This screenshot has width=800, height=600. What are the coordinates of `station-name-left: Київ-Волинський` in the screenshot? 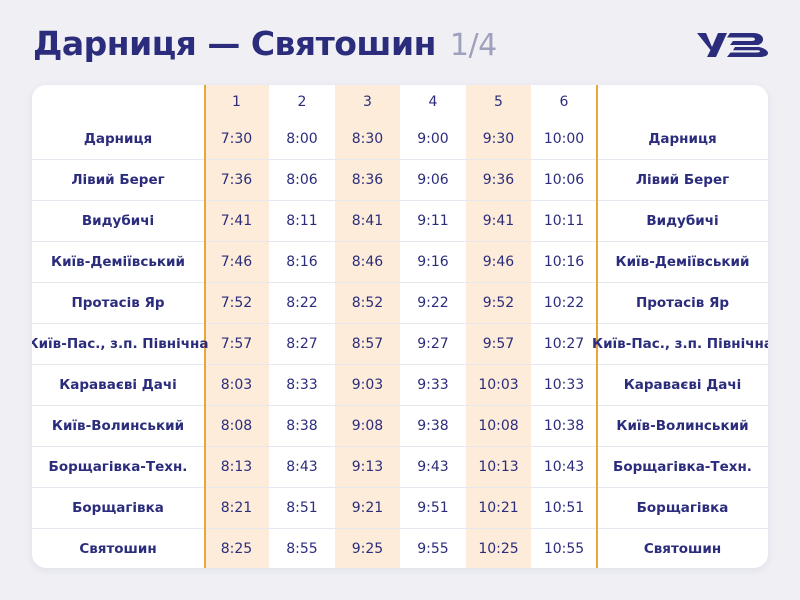 It's located at (118, 425).